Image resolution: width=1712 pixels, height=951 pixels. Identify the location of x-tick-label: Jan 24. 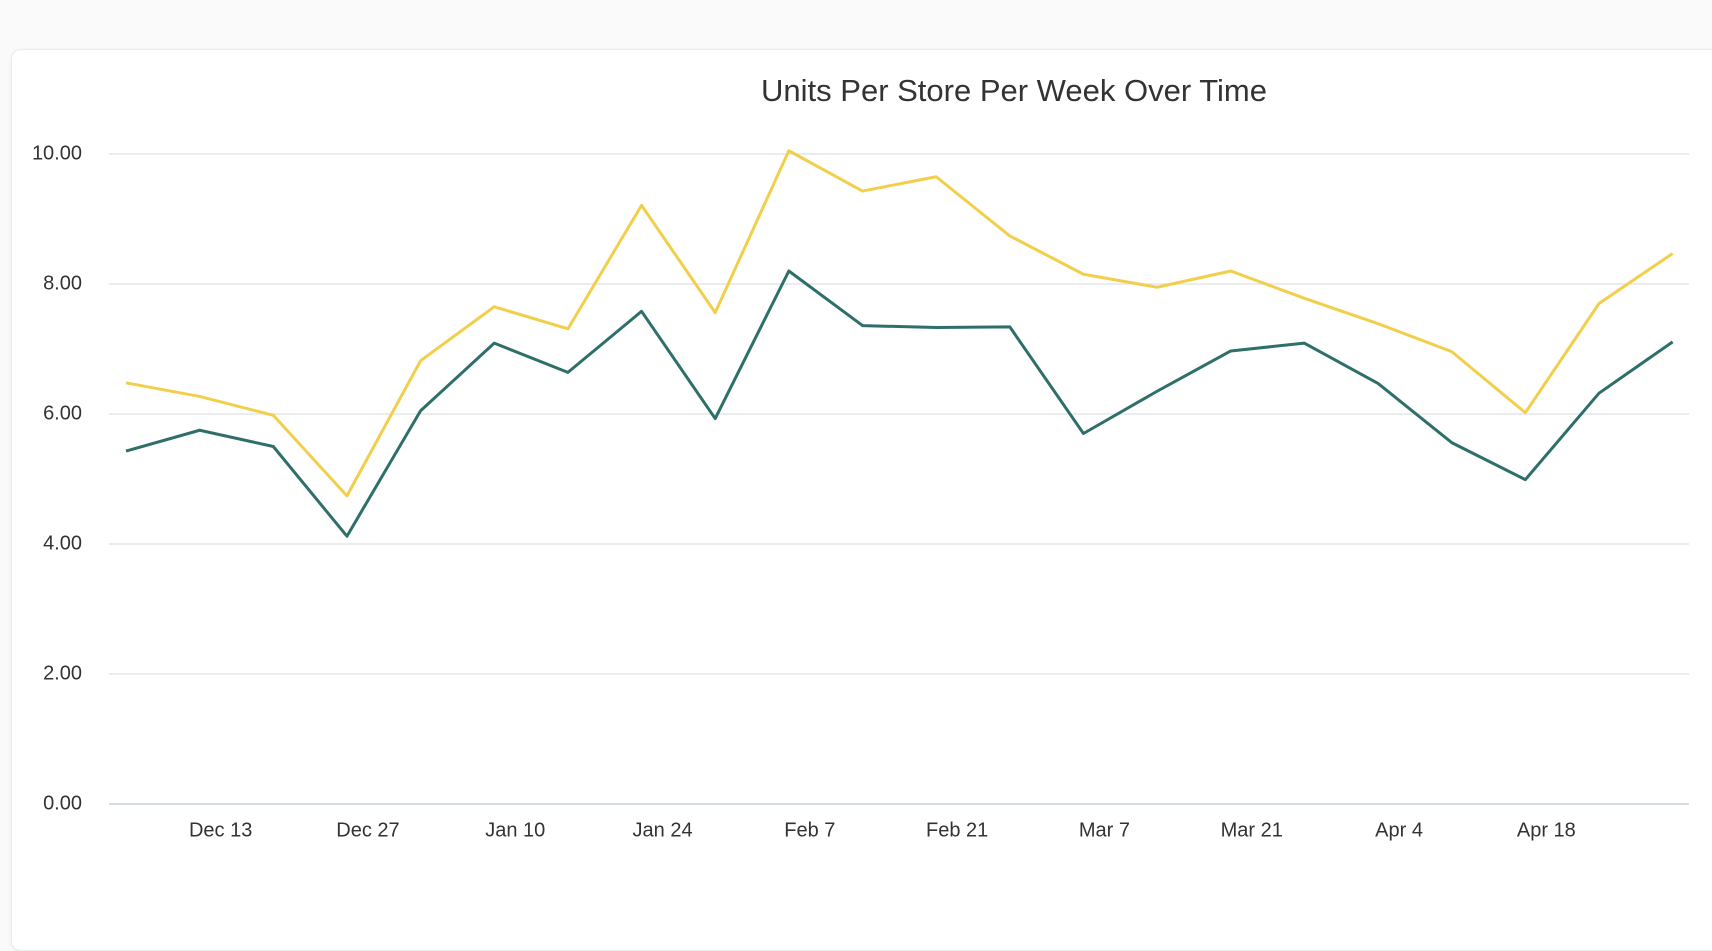
(663, 830).